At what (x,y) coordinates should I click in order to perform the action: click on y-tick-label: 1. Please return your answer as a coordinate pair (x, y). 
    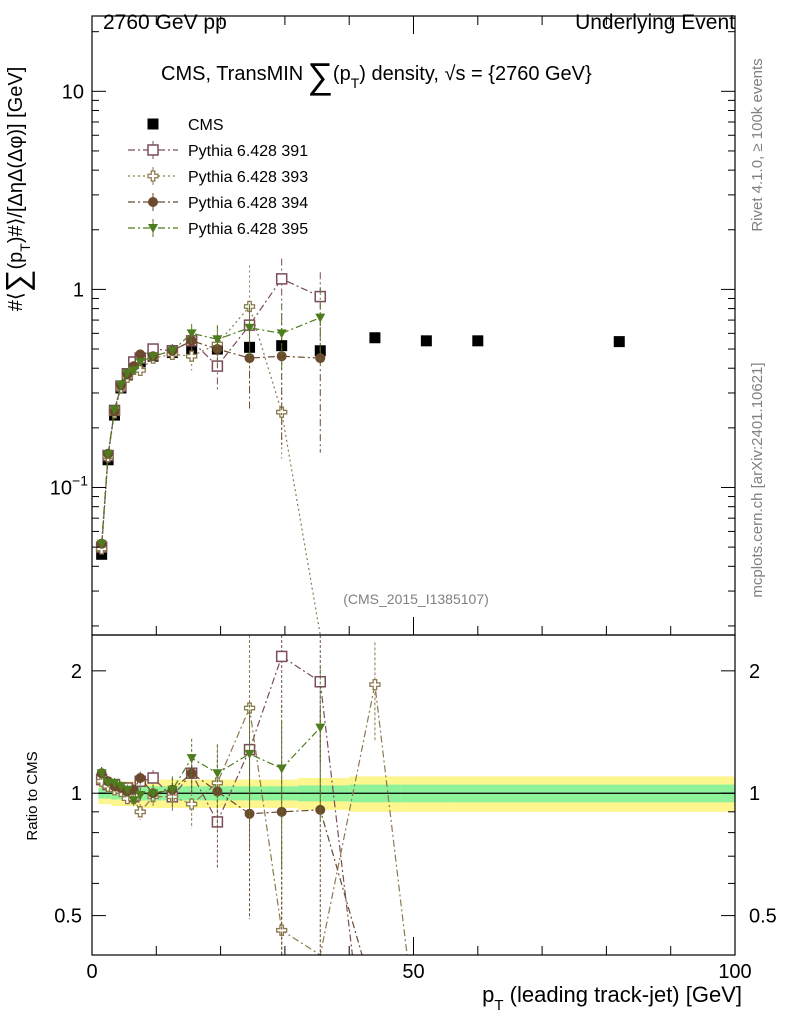
    Looking at the image, I should click on (78, 290).